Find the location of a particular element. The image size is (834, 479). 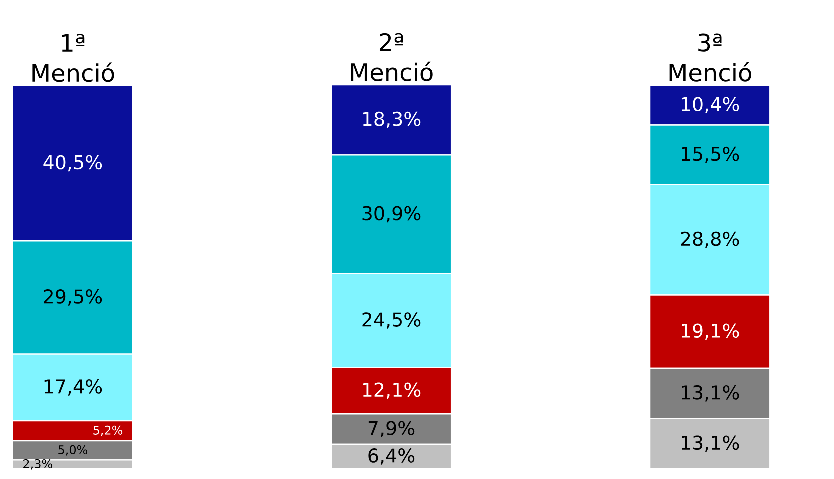

x-tick-label: 2ª Menció is located at coordinates (392, 57).